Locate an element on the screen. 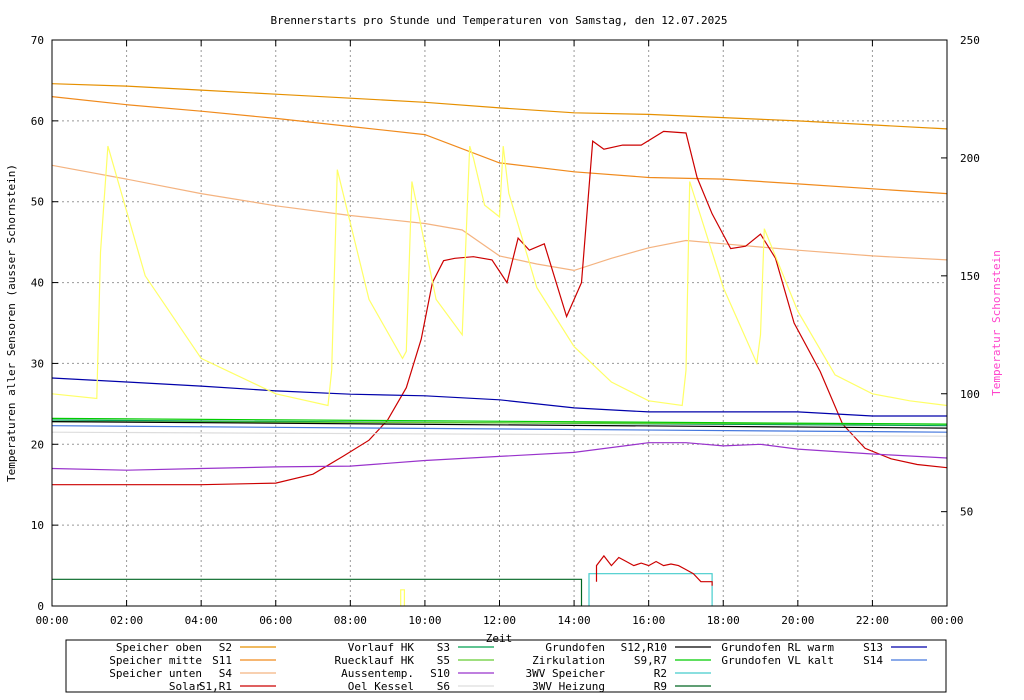 The image size is (1024, 700). y-tick-label: 30 is located at coordinates (37, 363).